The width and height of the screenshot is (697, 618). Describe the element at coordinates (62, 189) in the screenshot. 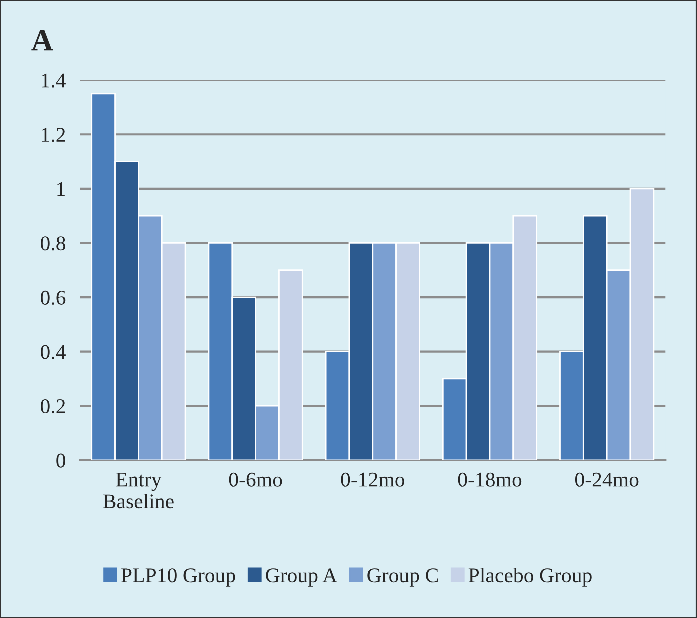

I see `y-tick-label: 1` at that location.